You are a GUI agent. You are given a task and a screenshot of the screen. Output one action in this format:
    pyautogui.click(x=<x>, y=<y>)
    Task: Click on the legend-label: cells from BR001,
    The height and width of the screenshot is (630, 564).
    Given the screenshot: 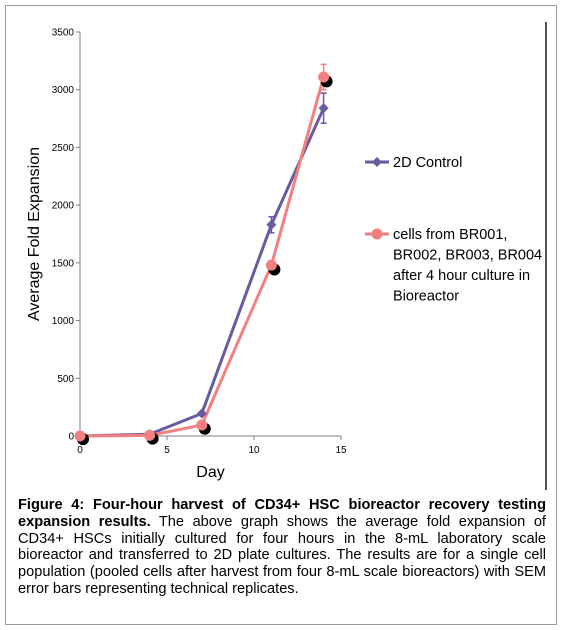 What is the action you would take?
    pyautogui.click(x=450, y=235)
    